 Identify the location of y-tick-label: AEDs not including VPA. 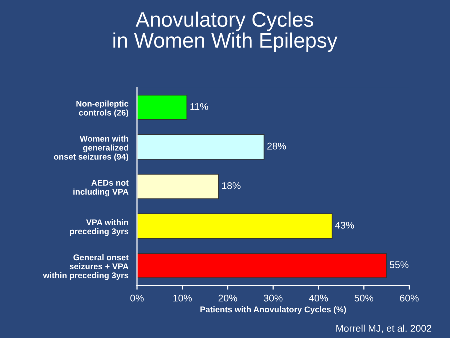
(101, 188).